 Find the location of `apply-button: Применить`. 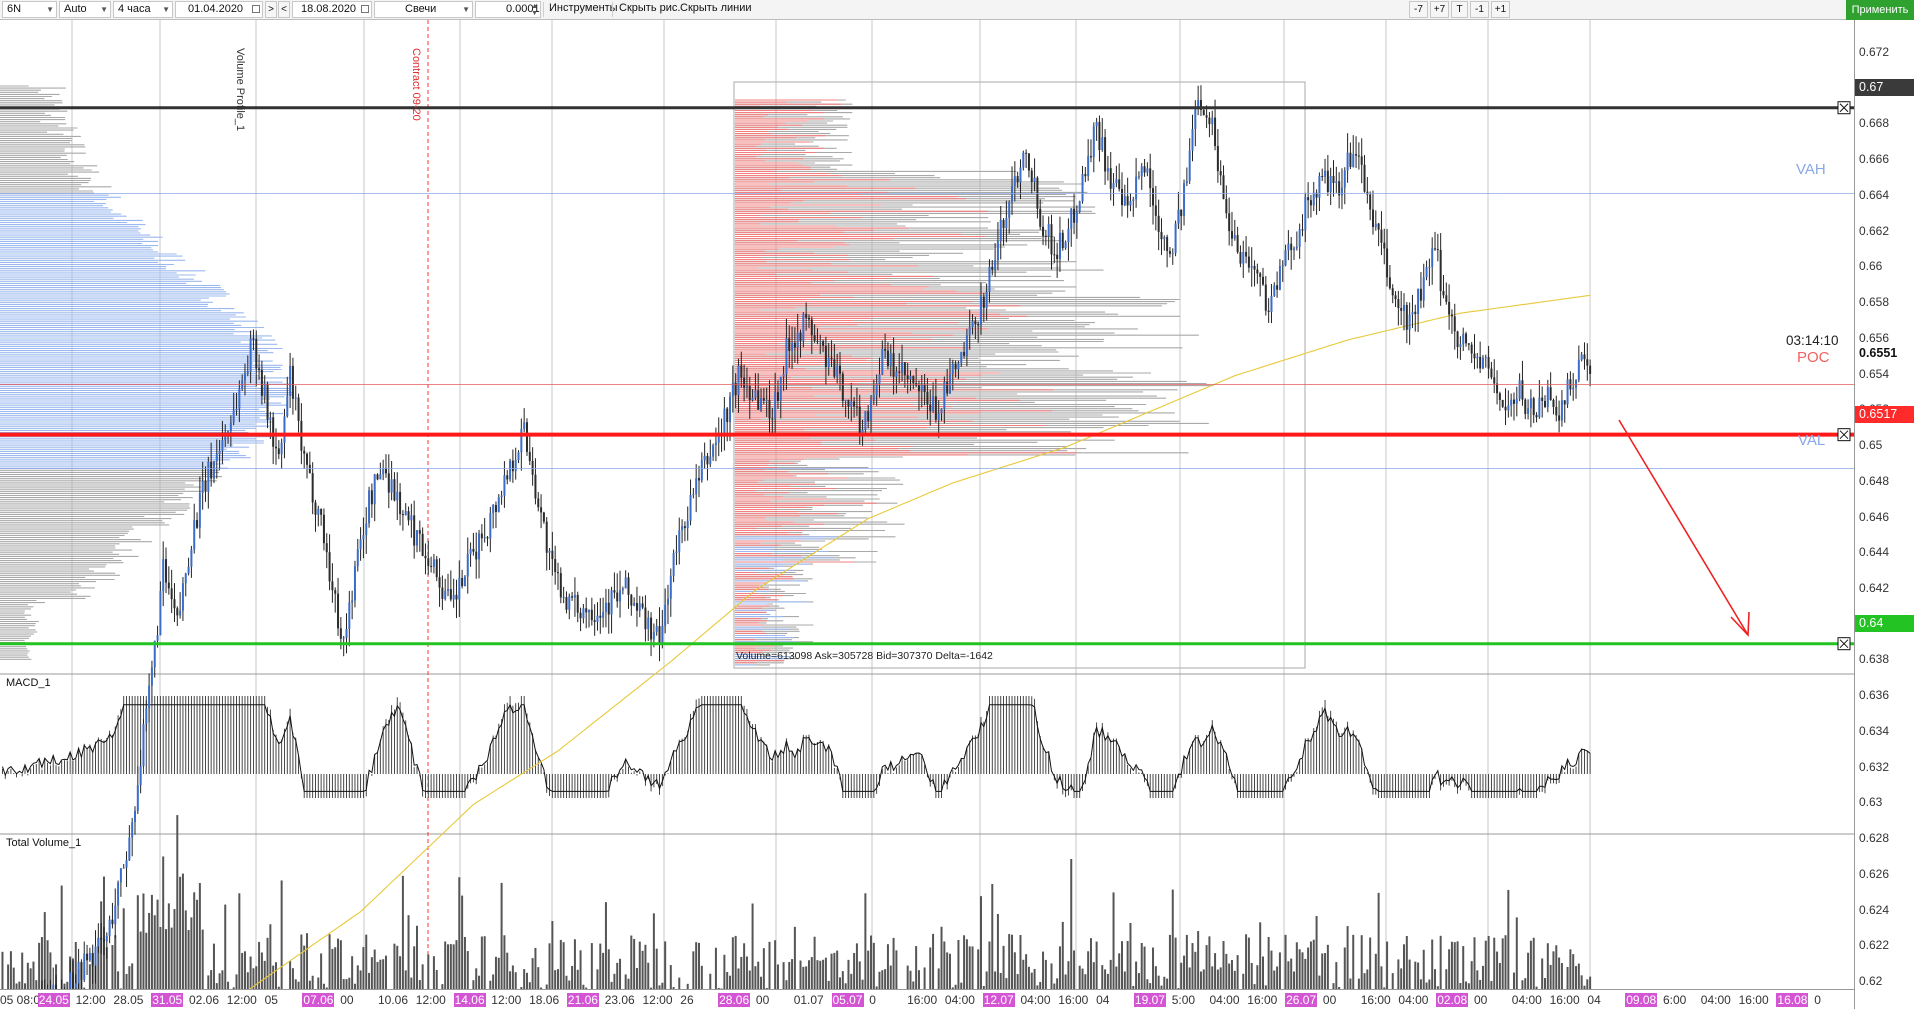

apply-button: Применить is located at coordinates (1880, 10).